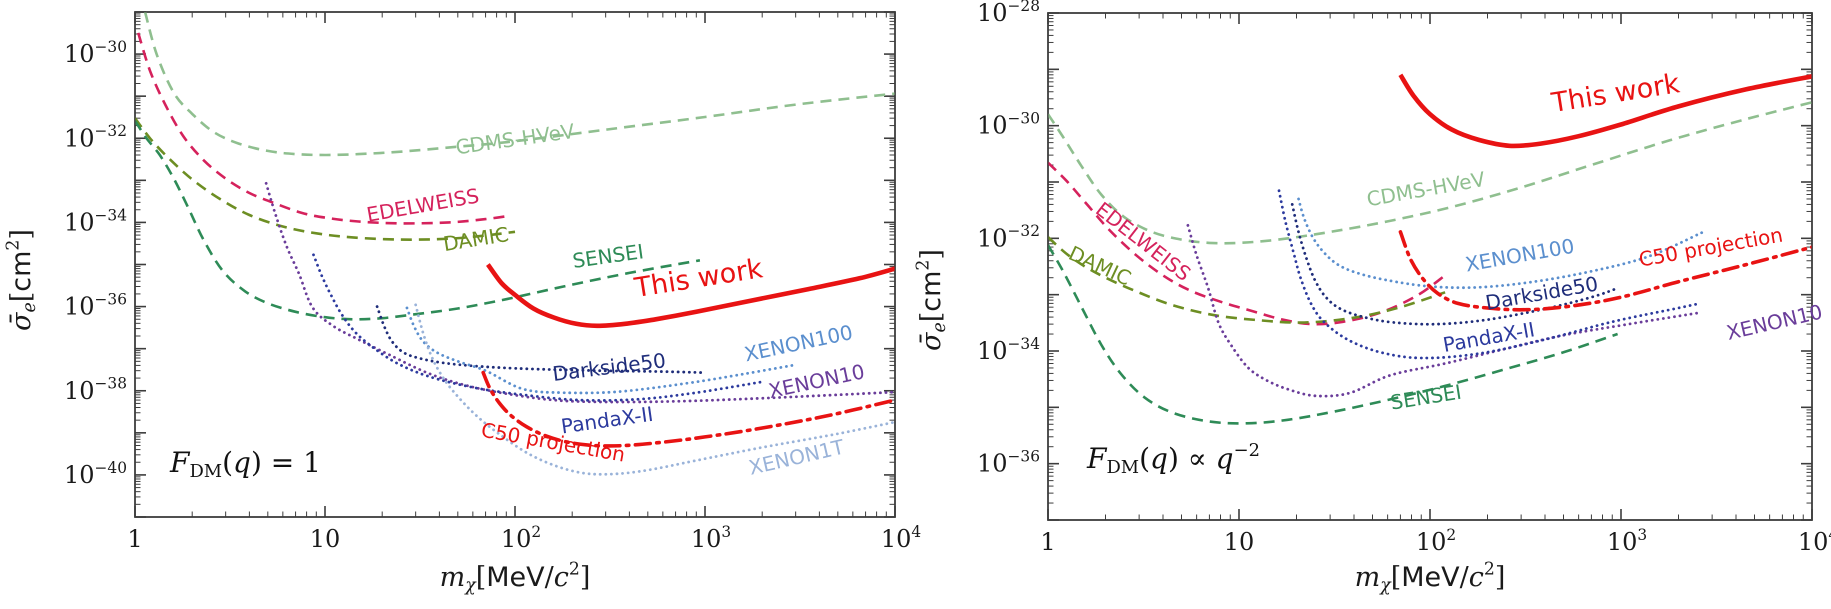 The height and width of the screenshot is (609, 1831). Describe the element at coordinates (95, 474) in the screenshot. I see `y-tick-label: 10−40` at that location.